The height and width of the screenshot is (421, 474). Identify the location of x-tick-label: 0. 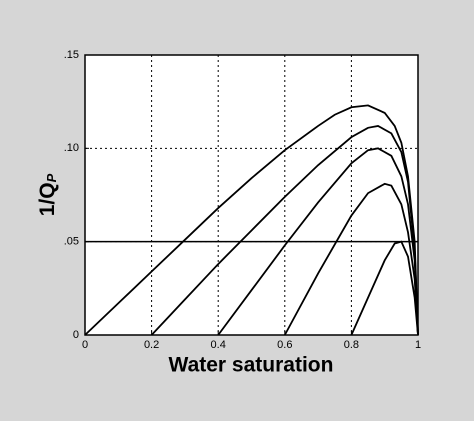
(85, 345).